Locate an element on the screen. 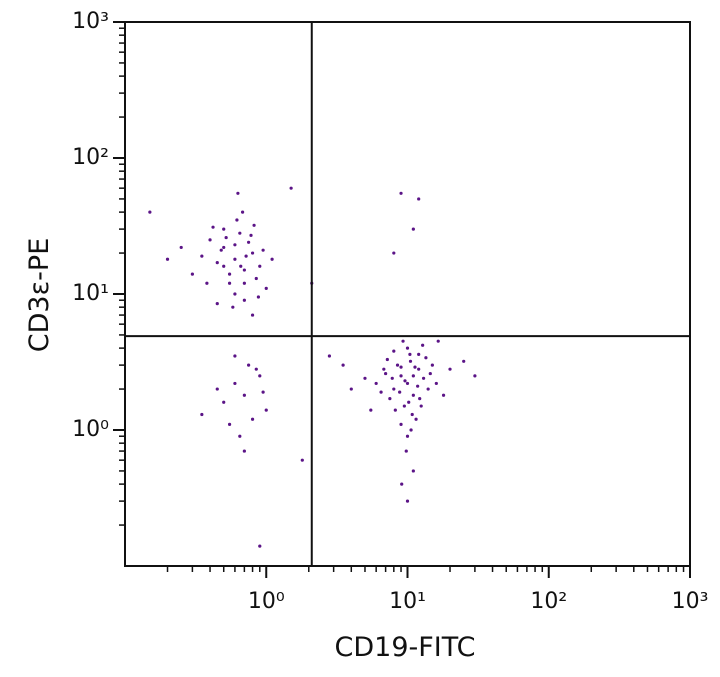  x-tick-label: 10³ is located at coordinates (690, 601).